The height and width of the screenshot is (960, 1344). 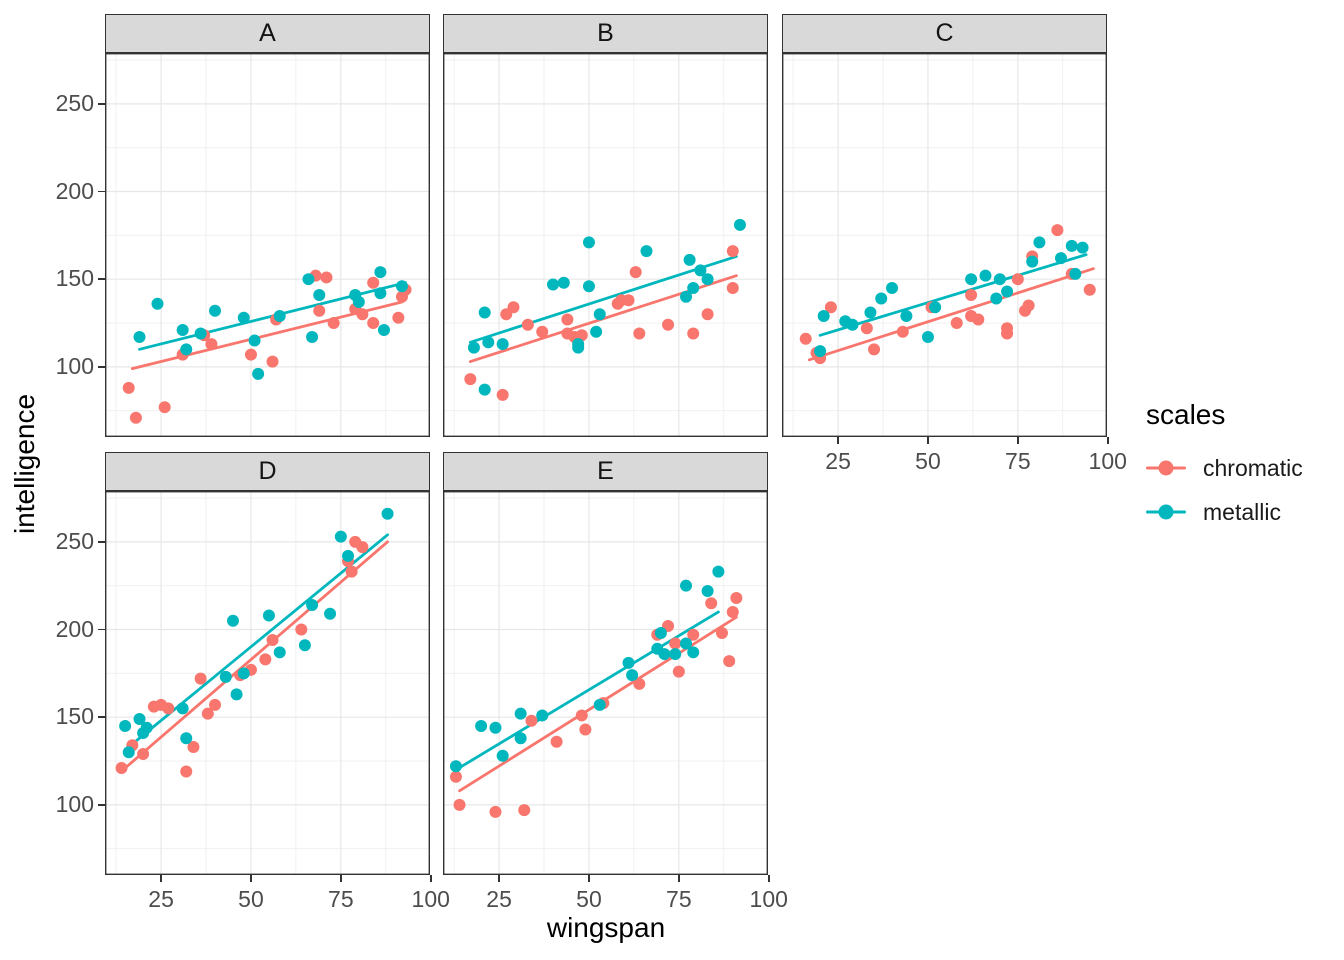 I want to click on panel-border, so click(x=605, y=683).